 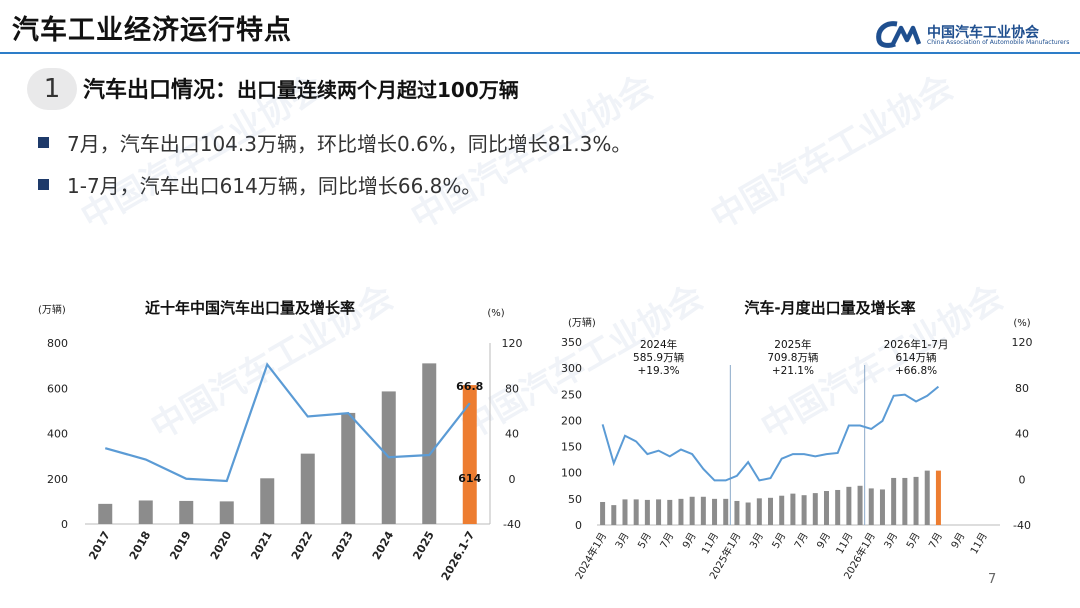 What do you see at coordinates (274, 186) in the screenshot?
I see `bullet-text: 1-7月，汽车出口614万辆，同比增长66.8%。` at bounding box center [274, 186].